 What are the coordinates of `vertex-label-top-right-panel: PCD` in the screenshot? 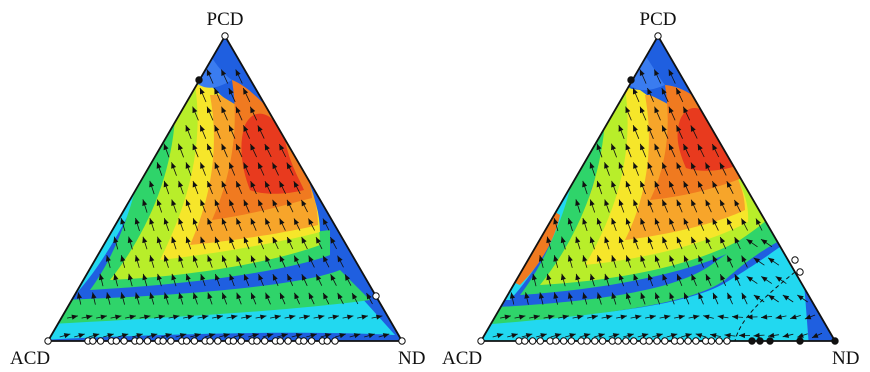 It's located at (658, 19).